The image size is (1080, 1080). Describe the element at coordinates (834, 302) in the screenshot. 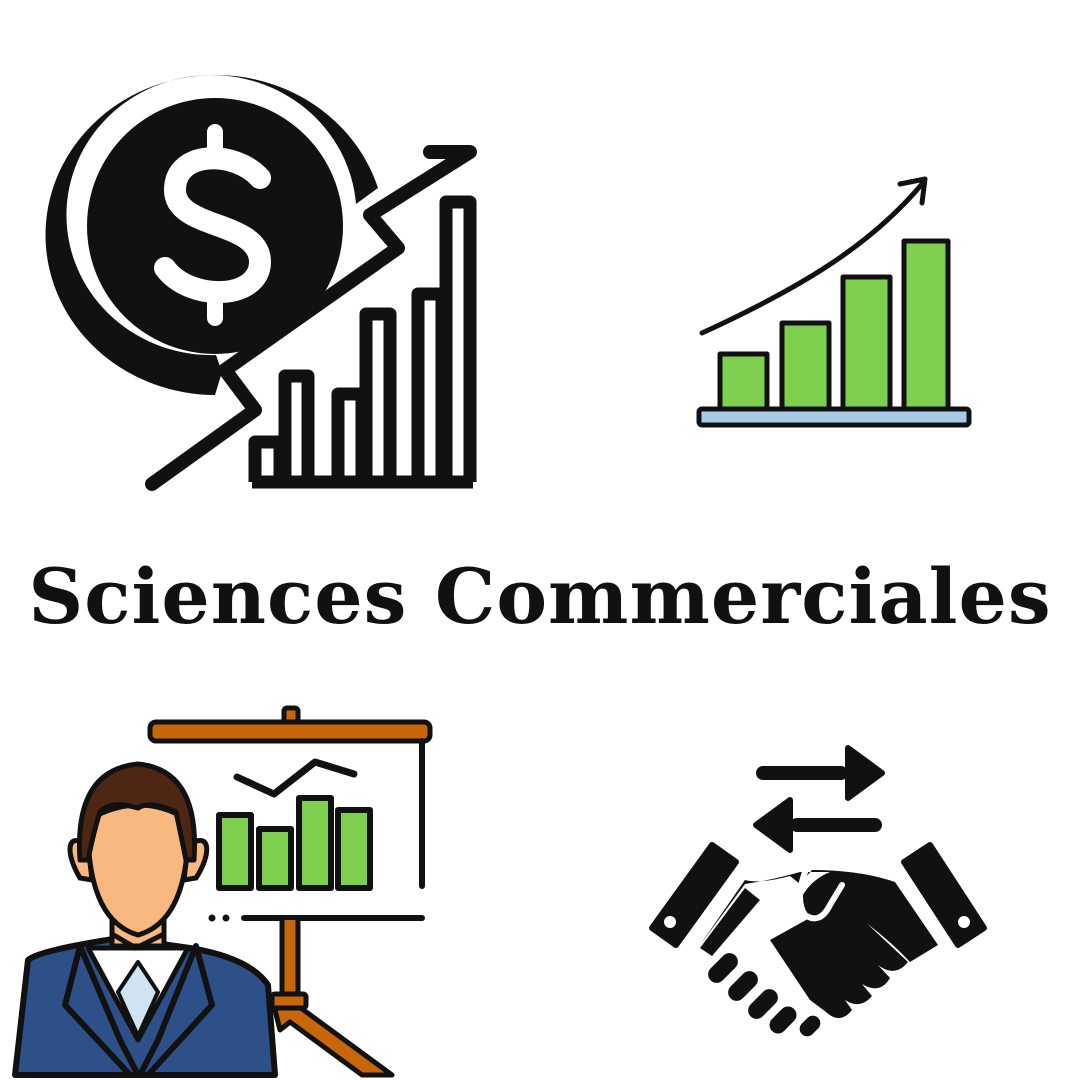

I see `growth-bar-chart-icon` at that location.